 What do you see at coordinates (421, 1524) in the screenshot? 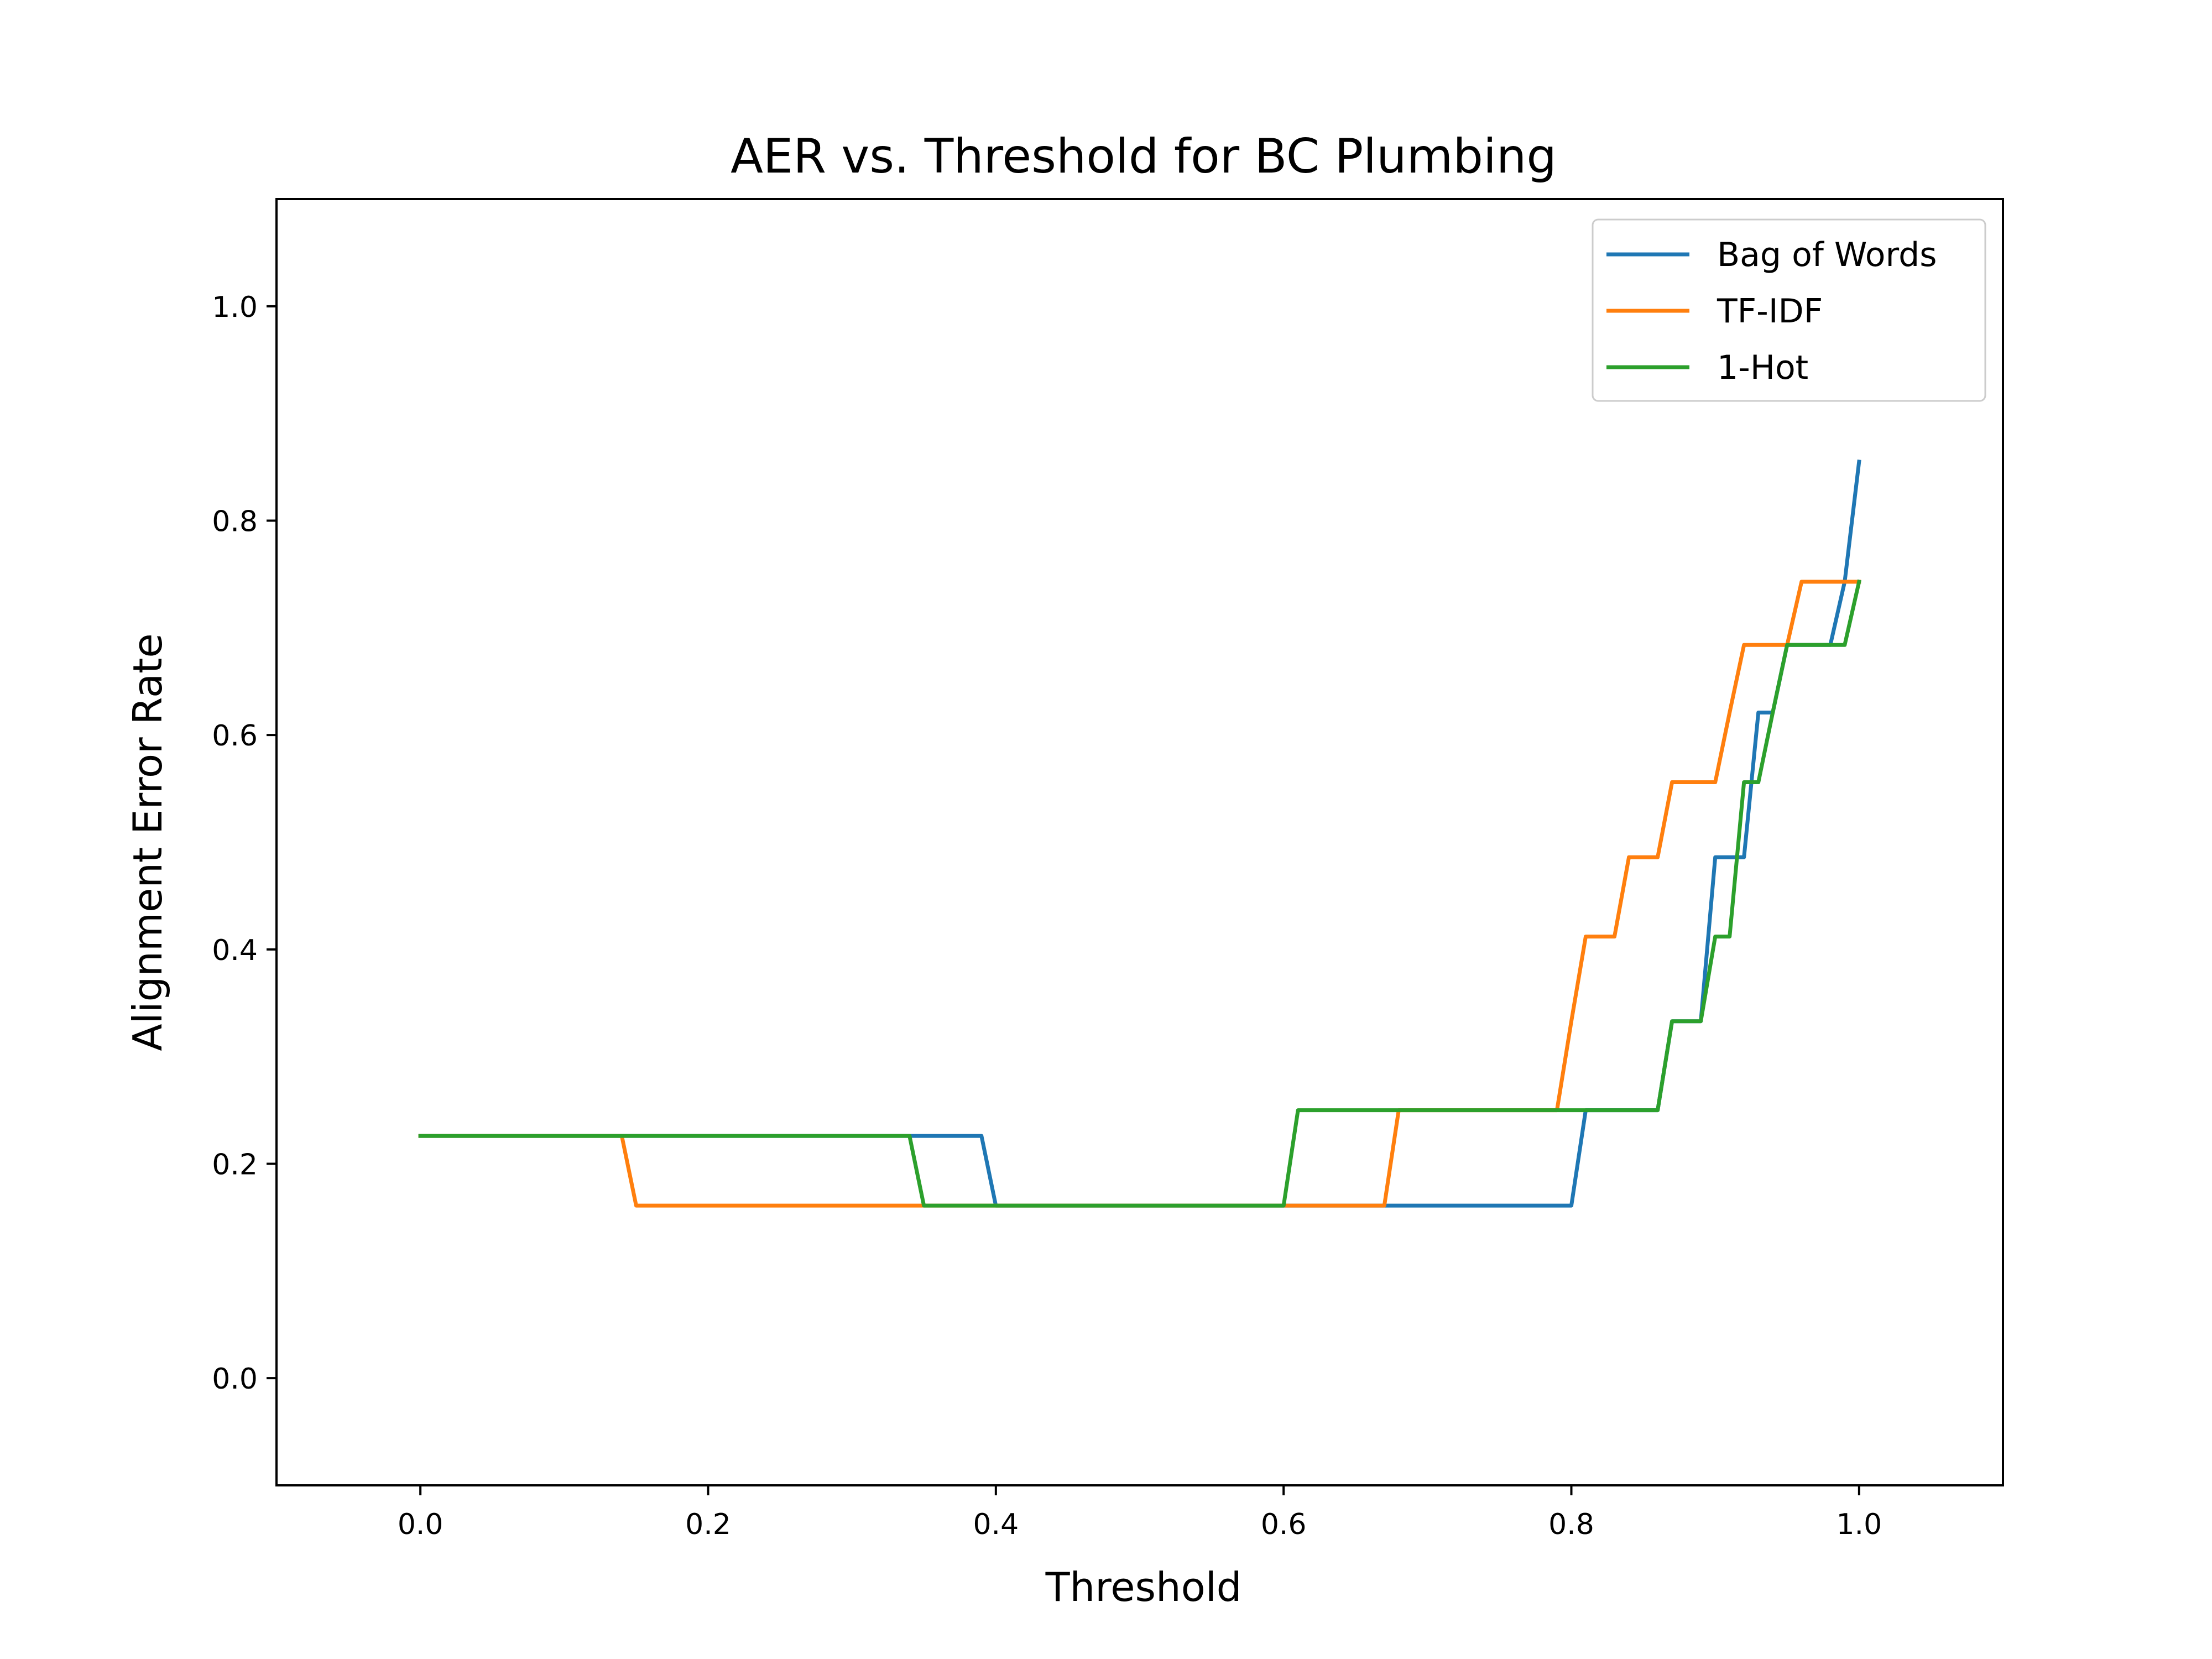
I see `x-tick-label: 0.0` at bounding box center [421, 1524].